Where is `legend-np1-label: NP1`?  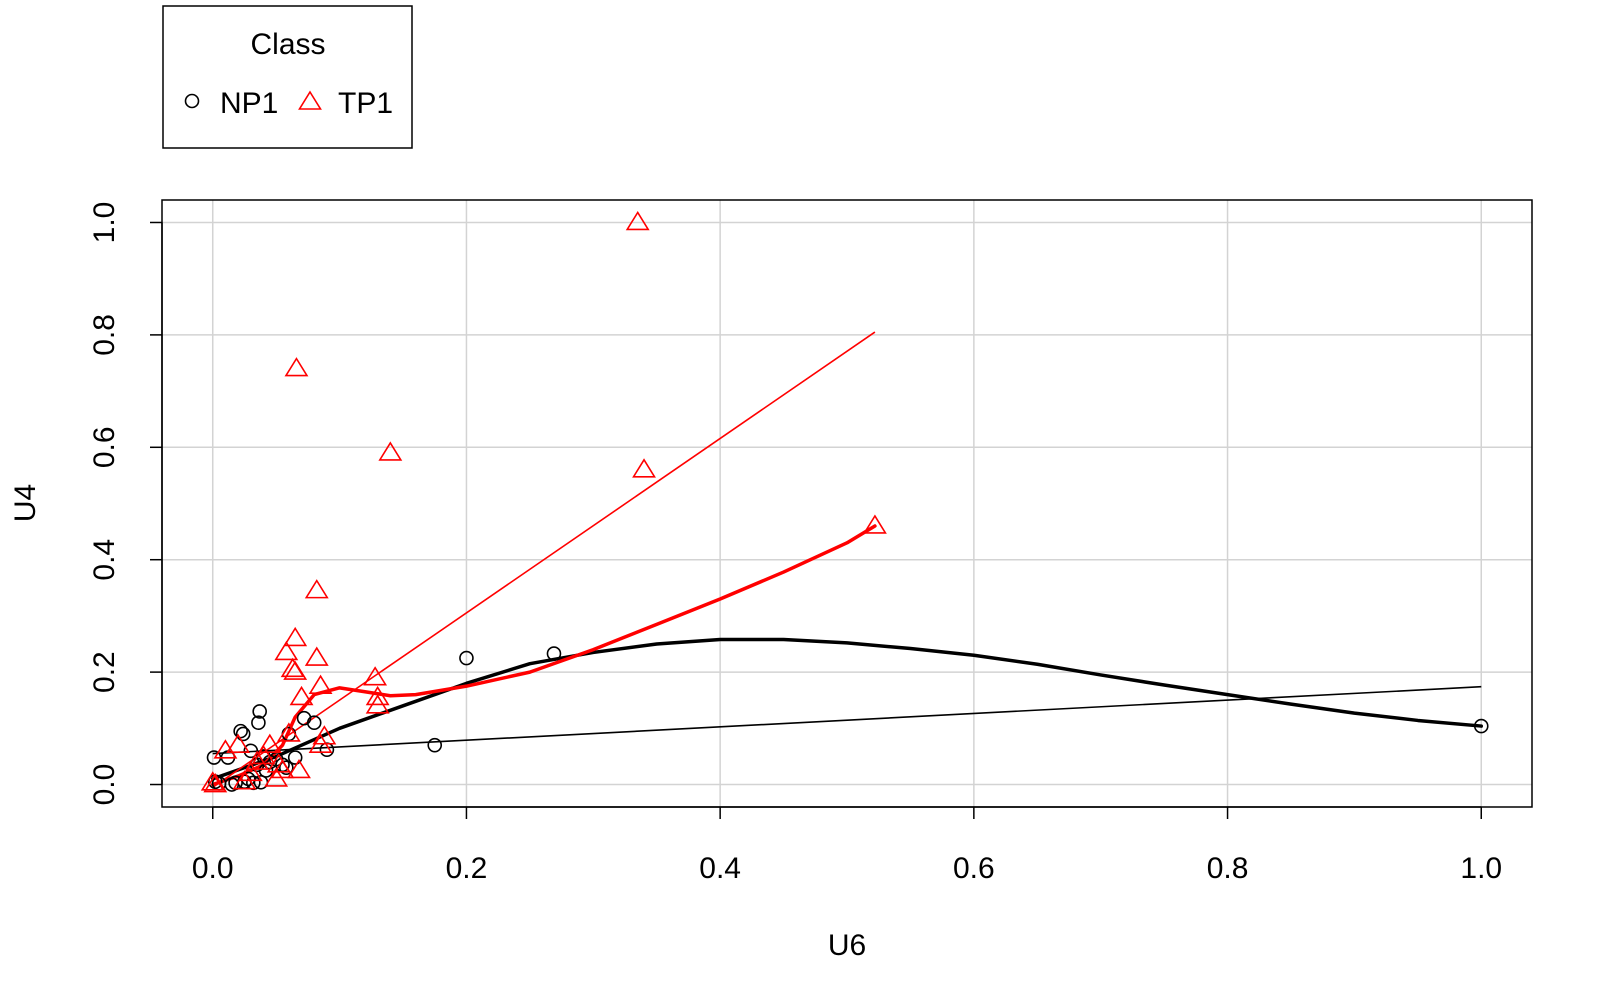 legend-np1-label: NP1 is located at coordinates (249, 103).